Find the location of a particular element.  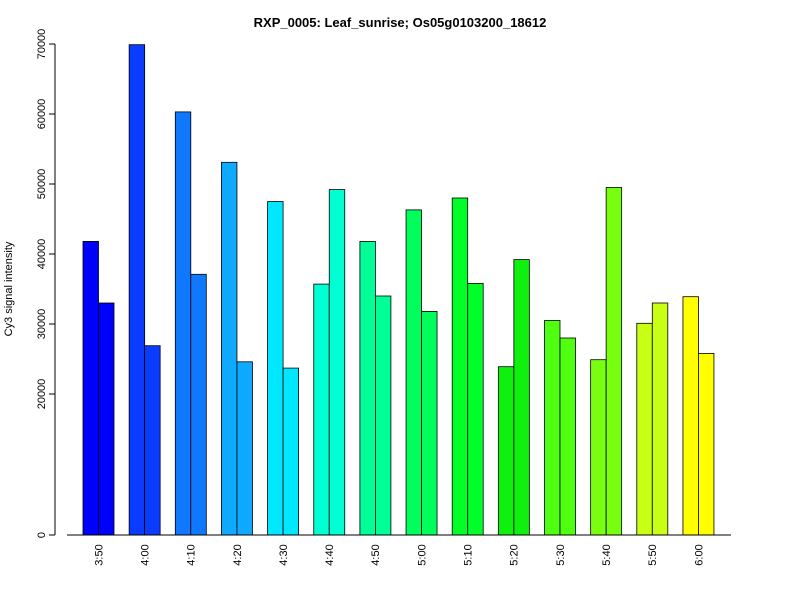

x-tick-label: 4:40 is located at coordinates (330, 554).